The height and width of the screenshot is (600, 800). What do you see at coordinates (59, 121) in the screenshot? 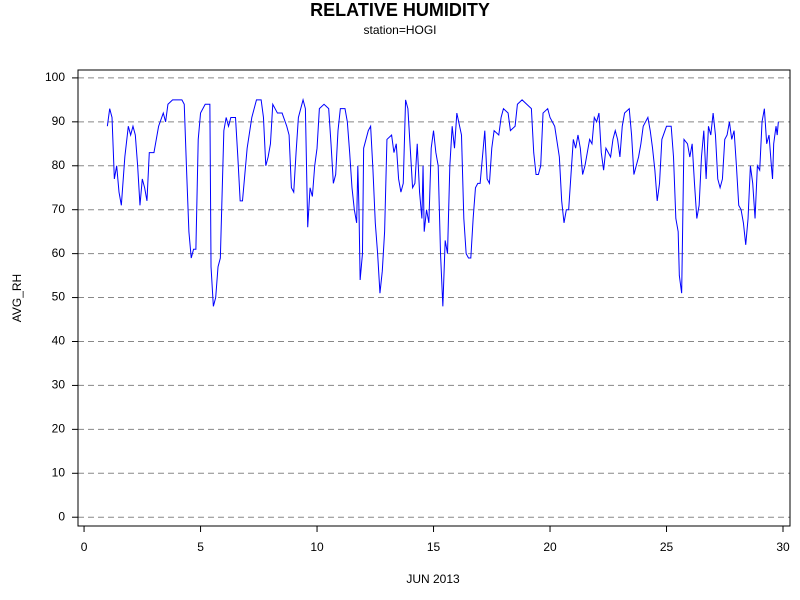
I see `y-tick-label: 90` at bounding box center [59, 121].